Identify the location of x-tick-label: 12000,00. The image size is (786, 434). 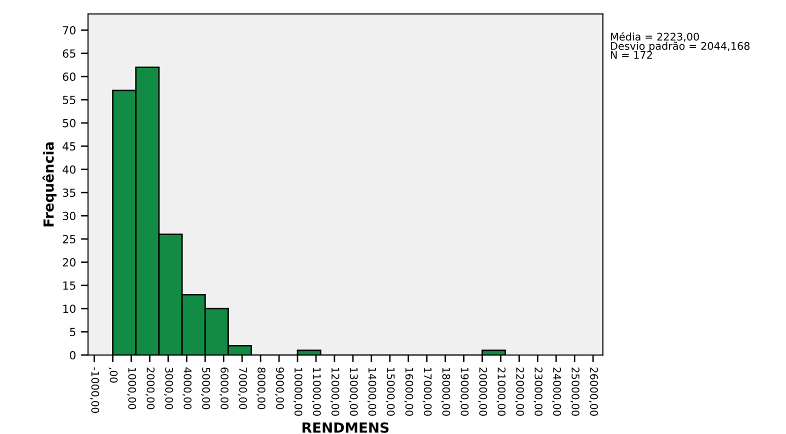
(335, 392).